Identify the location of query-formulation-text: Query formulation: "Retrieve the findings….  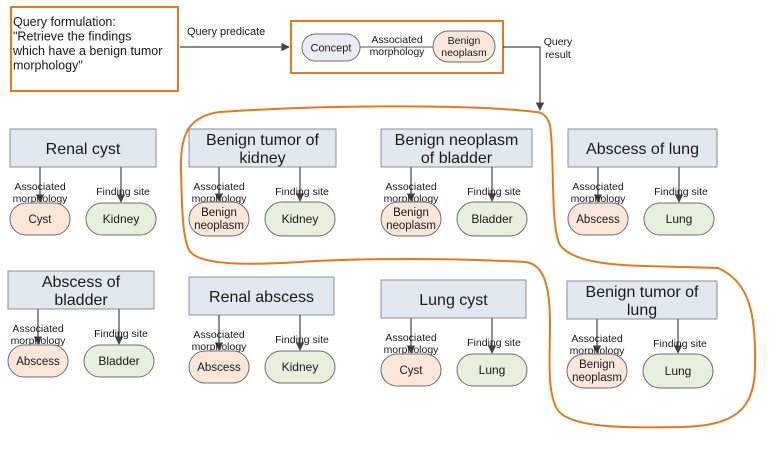
(87, 44).